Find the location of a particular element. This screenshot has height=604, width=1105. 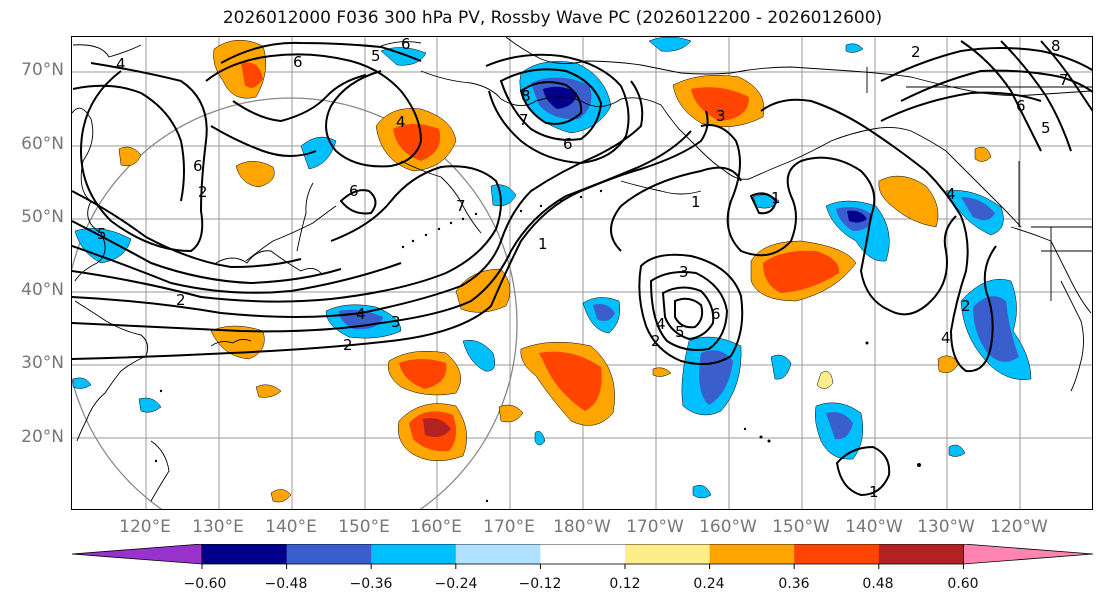

lat-label-20n: 20°N is located at coordinates (42, 437).